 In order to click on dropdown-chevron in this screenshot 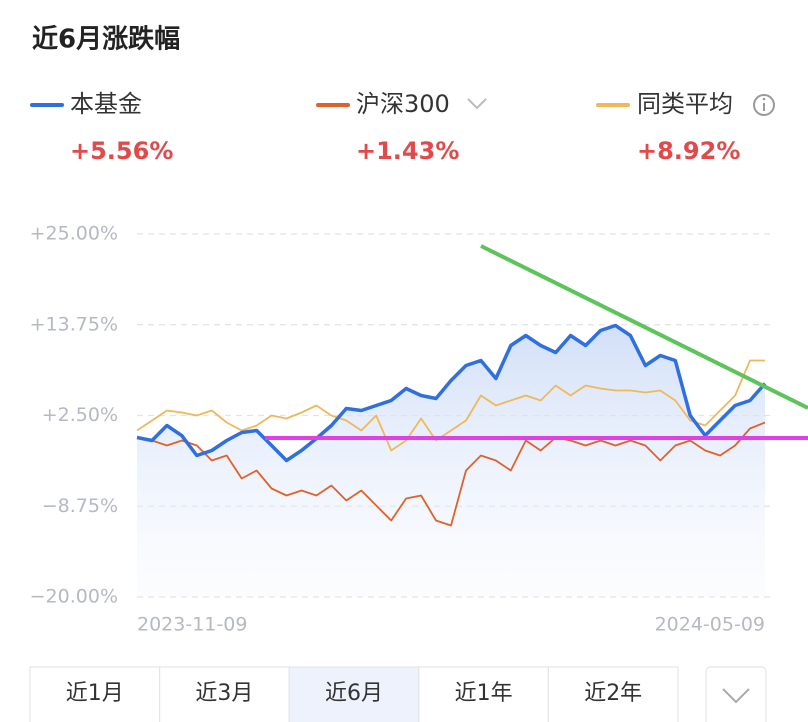, I will do `click(477, 104)`.